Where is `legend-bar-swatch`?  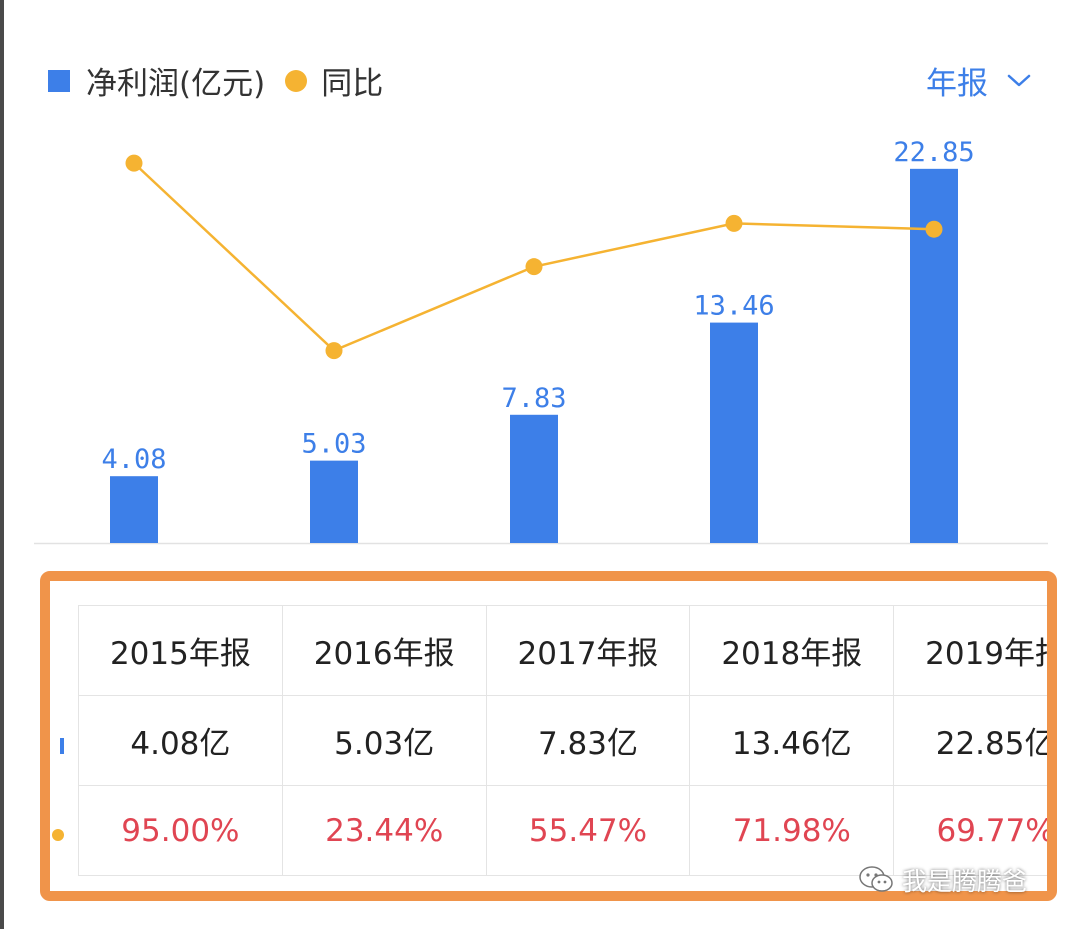 legend-bar-swatch is located at coordinates (59, 80).